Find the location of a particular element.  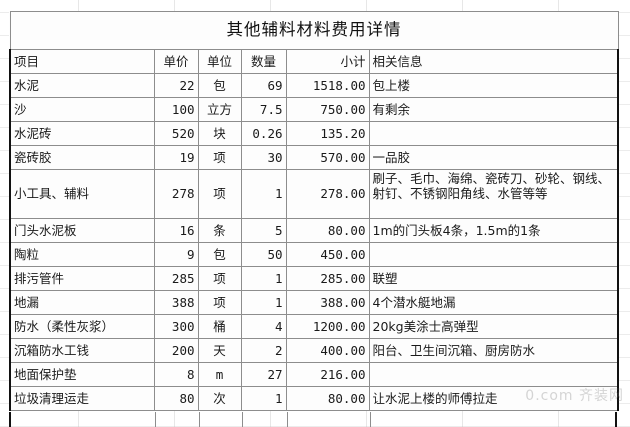

cell-subtotal: 388.00 is located at coordinates (327, 302).